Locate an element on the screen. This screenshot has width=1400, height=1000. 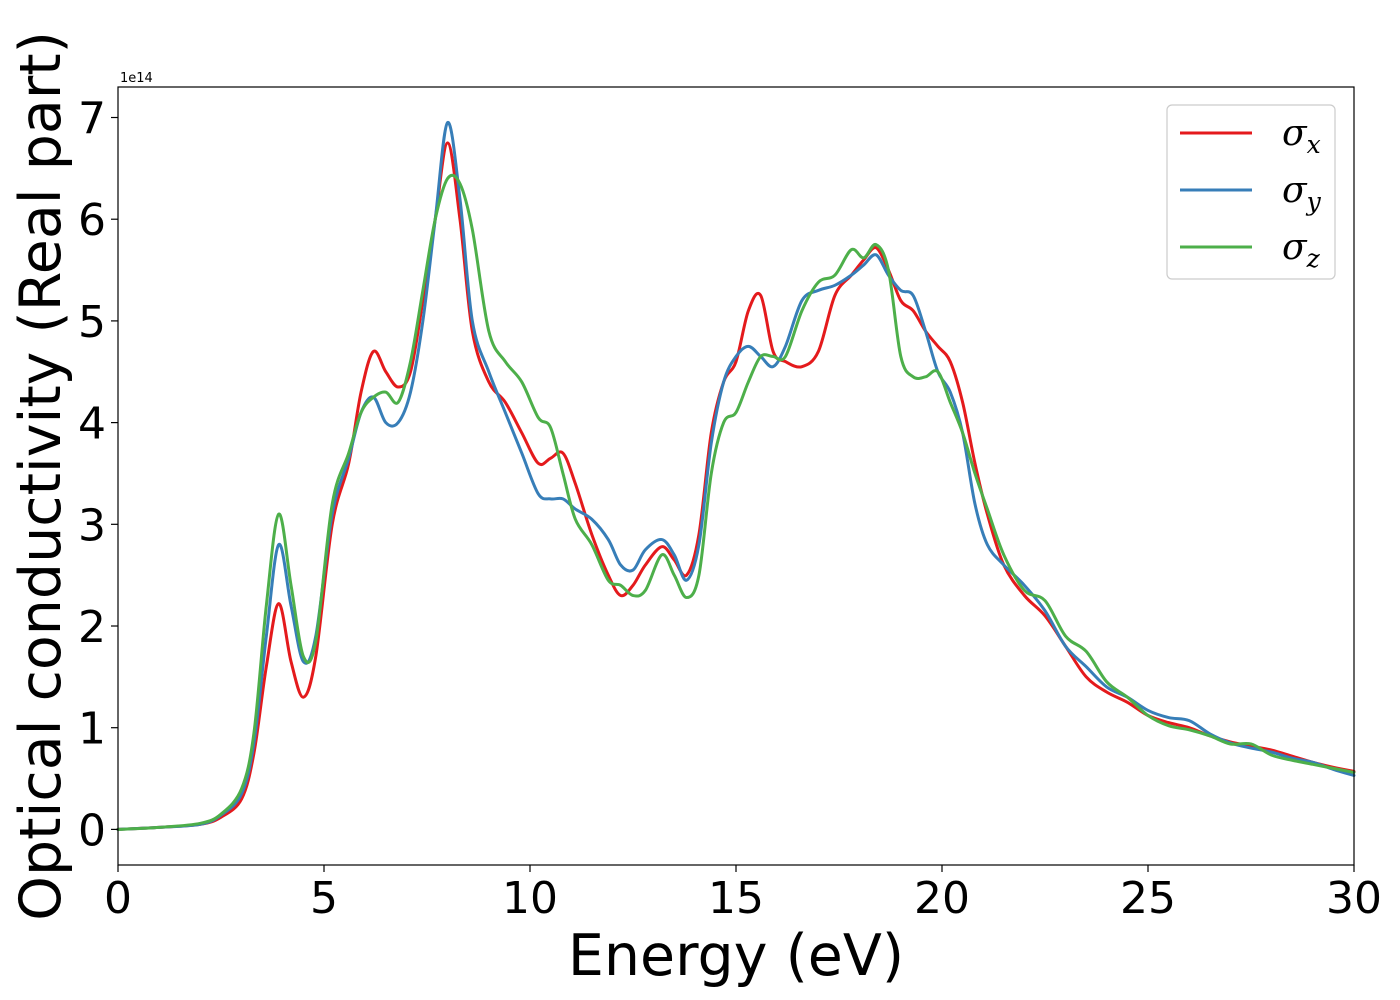
x-tick-label: 30 is located at coordinates (1354, 898).